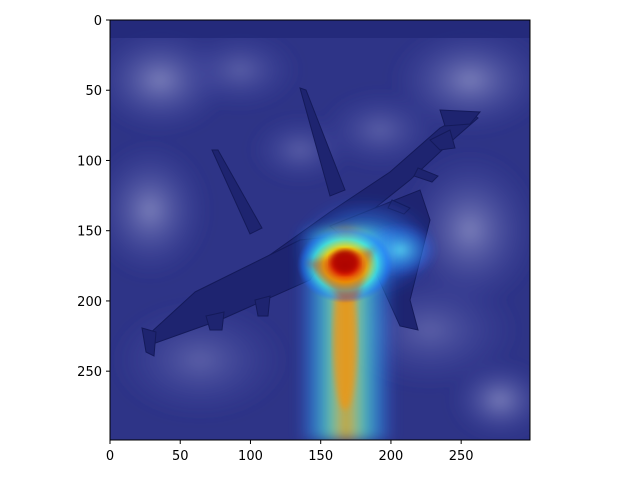 The image size is (640, 480). Describe the element at coordinates (250, 456) in the screenshot. I see `x-tick-label: 100` at that location.